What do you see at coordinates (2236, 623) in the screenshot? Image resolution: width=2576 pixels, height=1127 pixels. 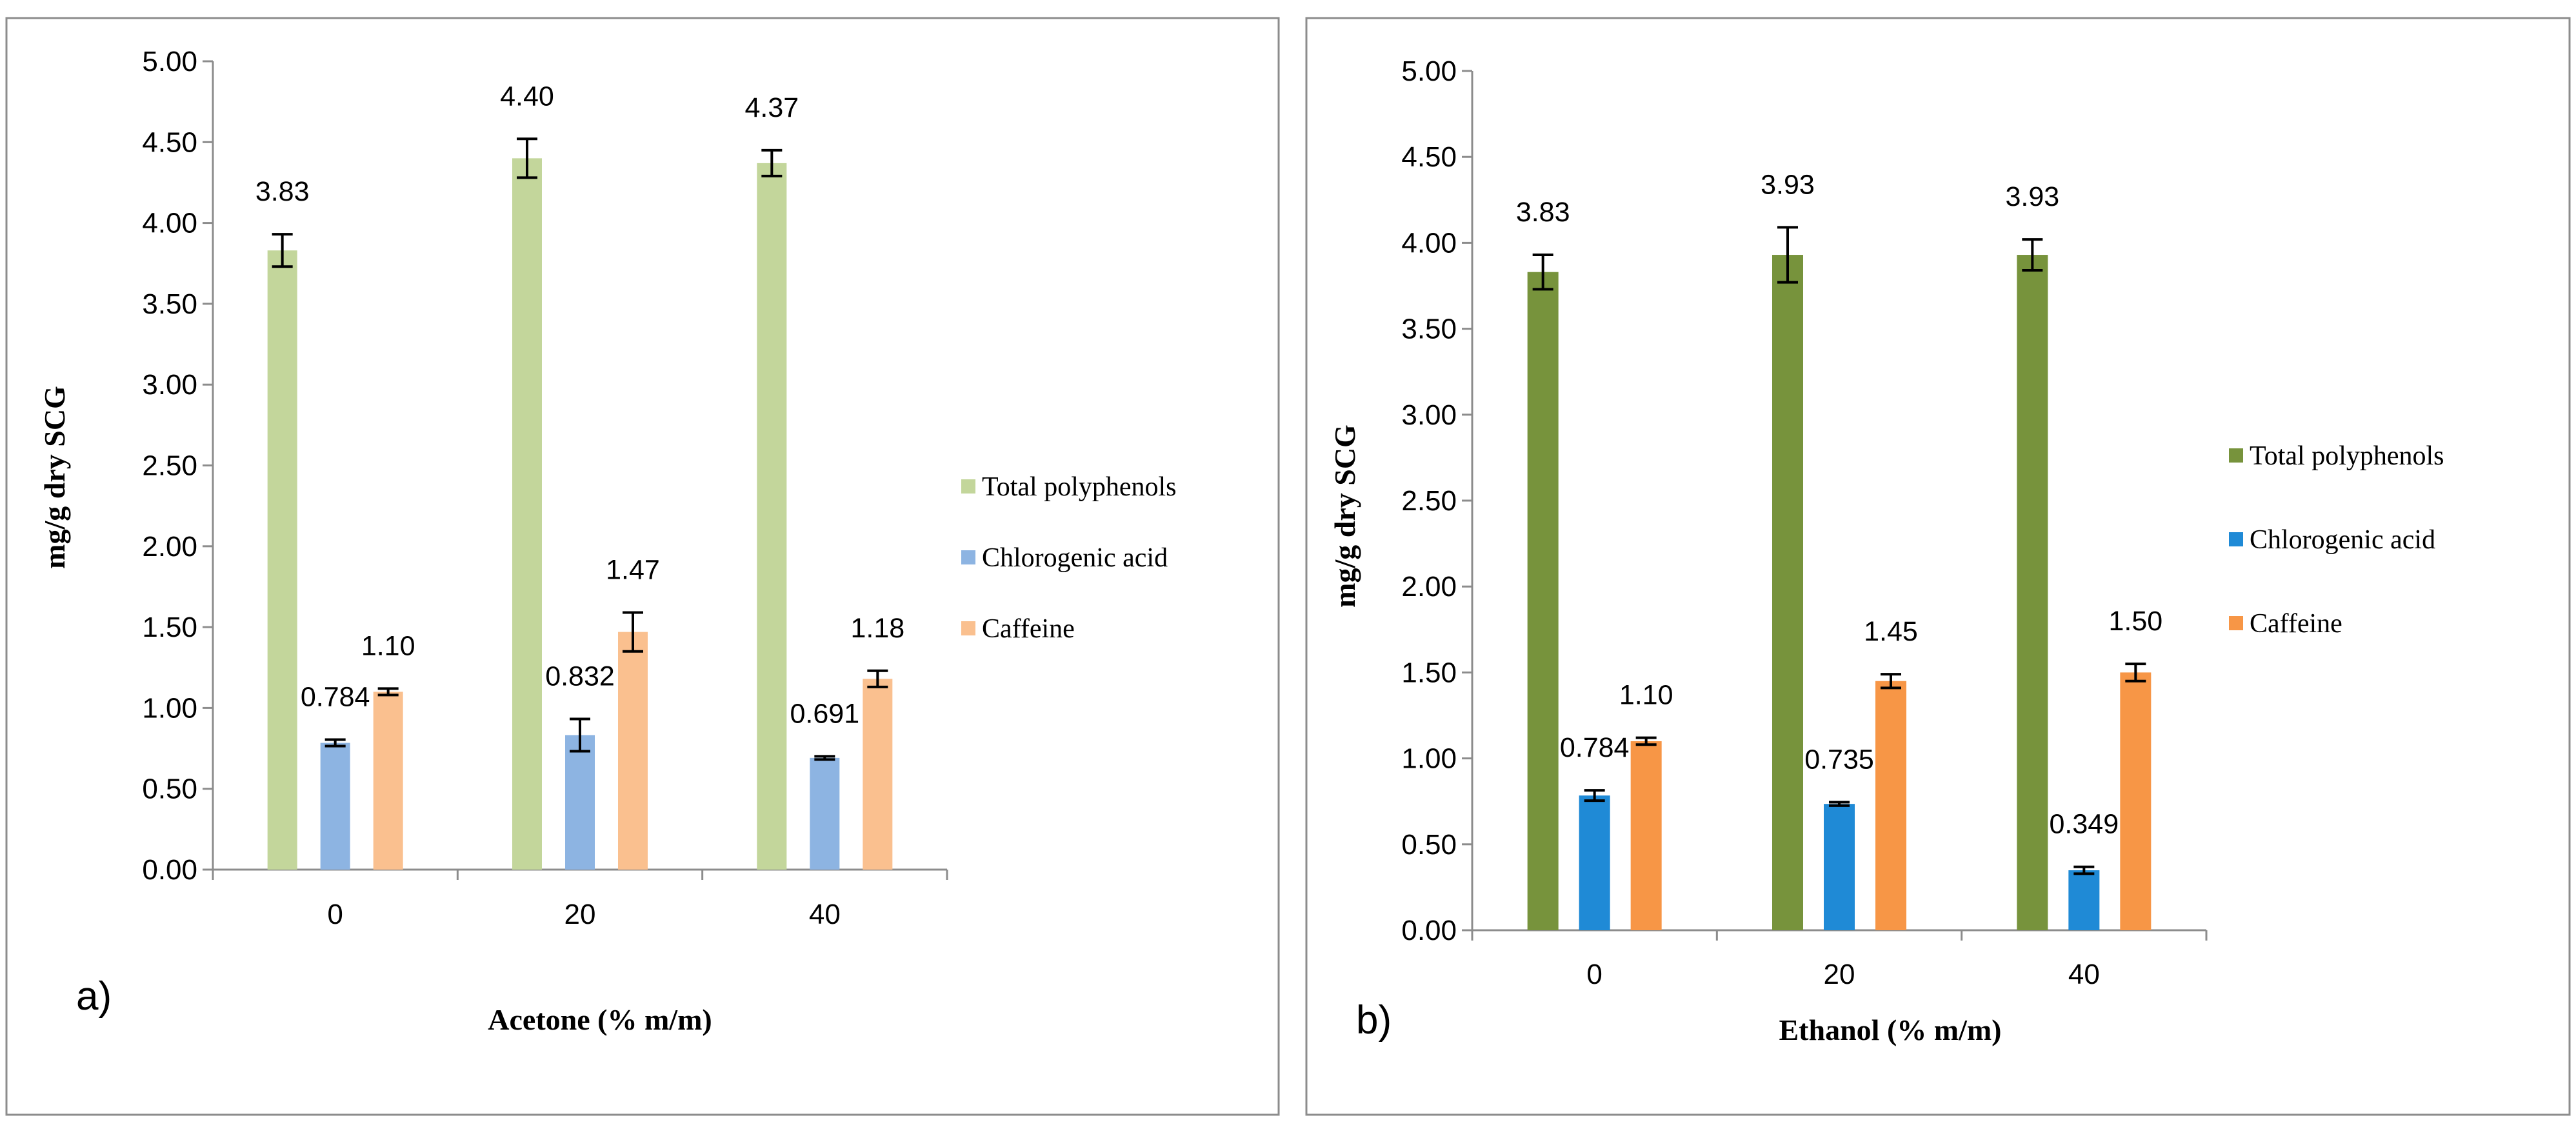 I see `panel-b-legend-swatch-caffeine` at bounding box center [2236, 623].